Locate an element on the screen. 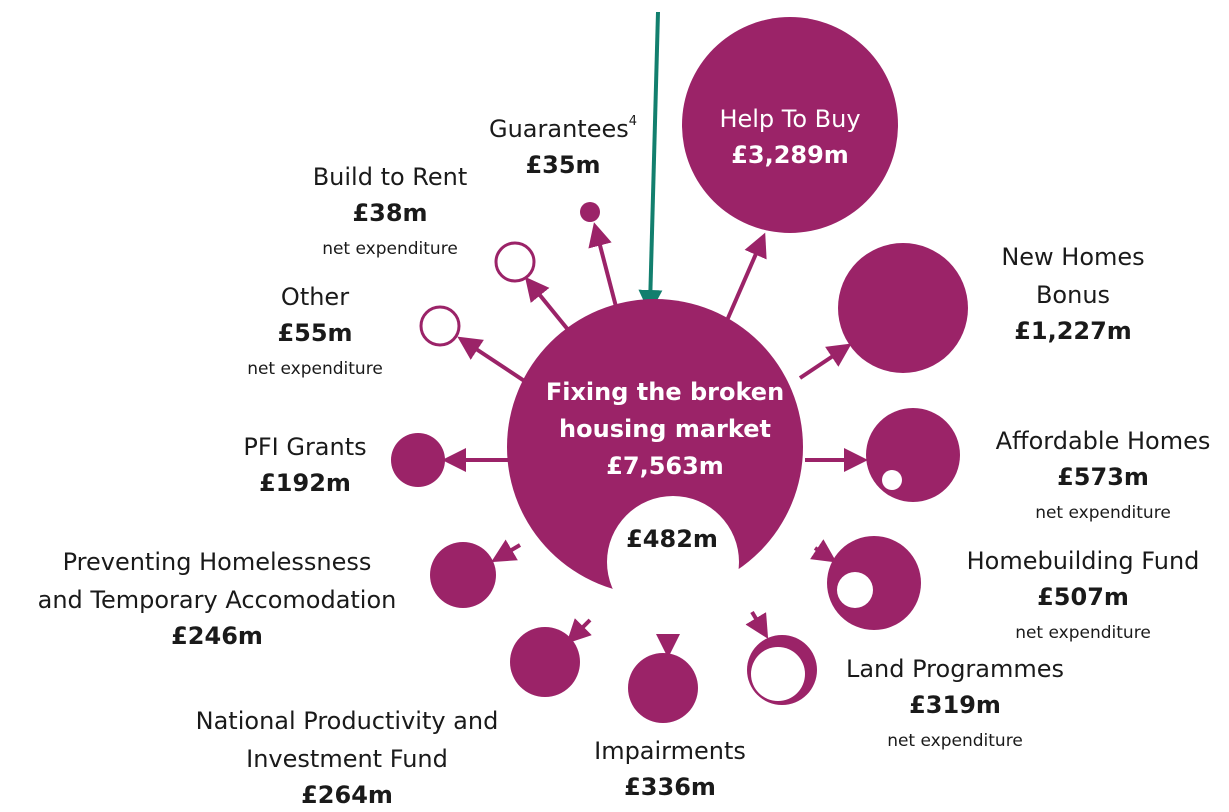 The height and width of the screenshot is (812, 1229). footnote: 4 is located at coordinates (633, 121).